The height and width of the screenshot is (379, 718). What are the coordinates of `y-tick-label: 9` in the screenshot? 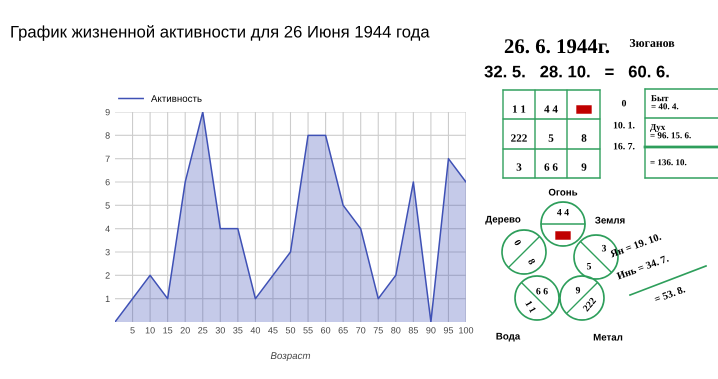 It's located at (108, 112).